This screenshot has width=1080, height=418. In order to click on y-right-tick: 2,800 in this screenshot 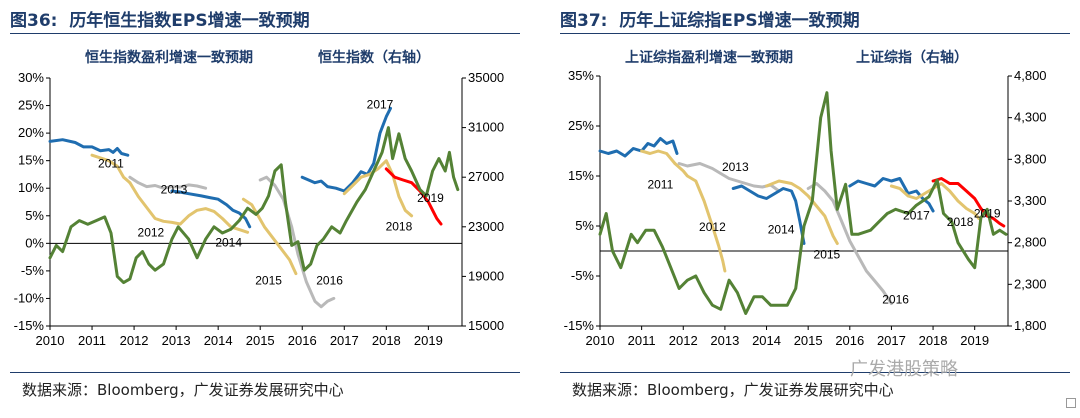, I will do `click(1030, 242)`.